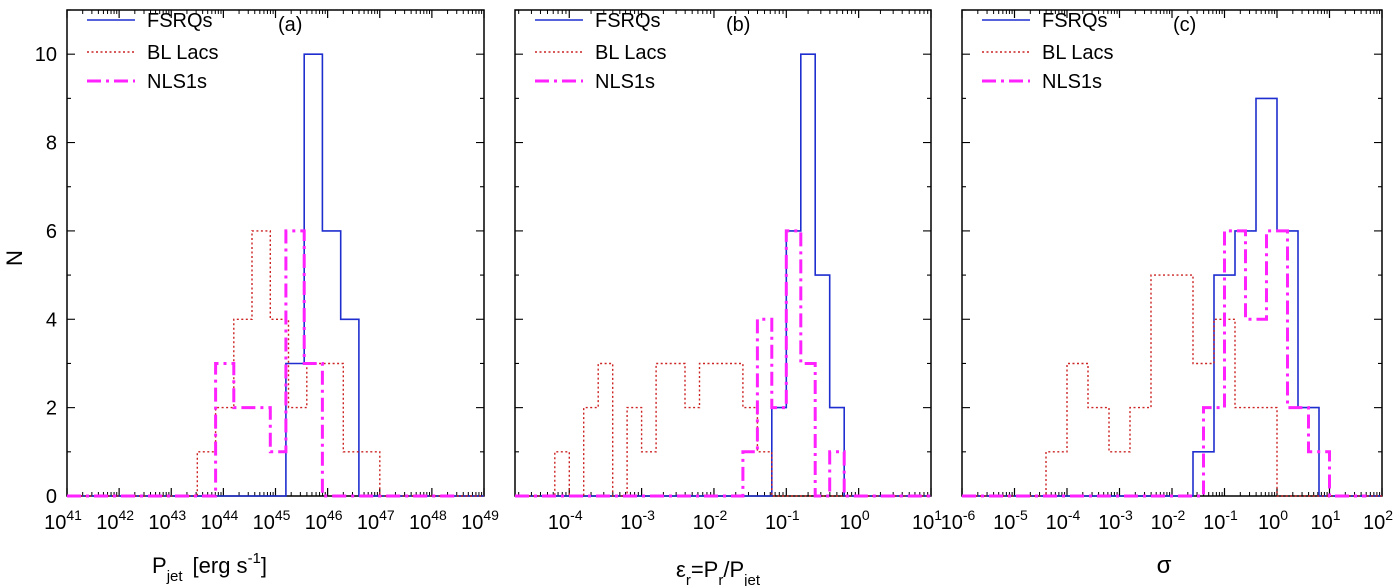 This screenshot has width=1400, height=586. What do you see at coordinates (51, 497) in the screenshot?
I see `y-tick-label: 0` at bounding box center [51, 497].